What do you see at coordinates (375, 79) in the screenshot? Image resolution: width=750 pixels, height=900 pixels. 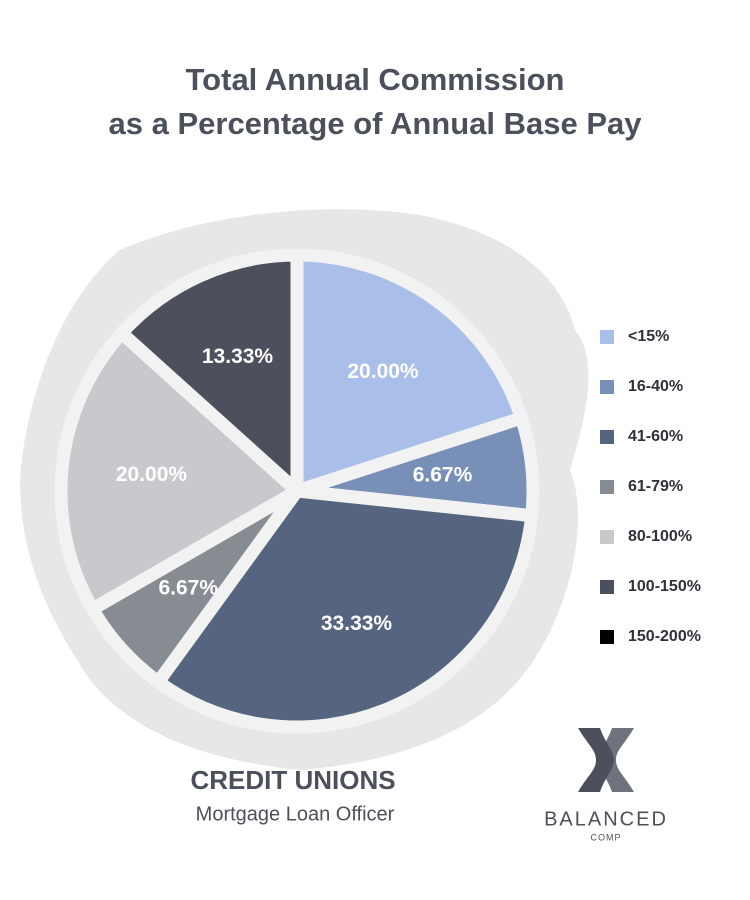 I see `chart-title: Total Annual Commission` at bounding box center [375, 79].